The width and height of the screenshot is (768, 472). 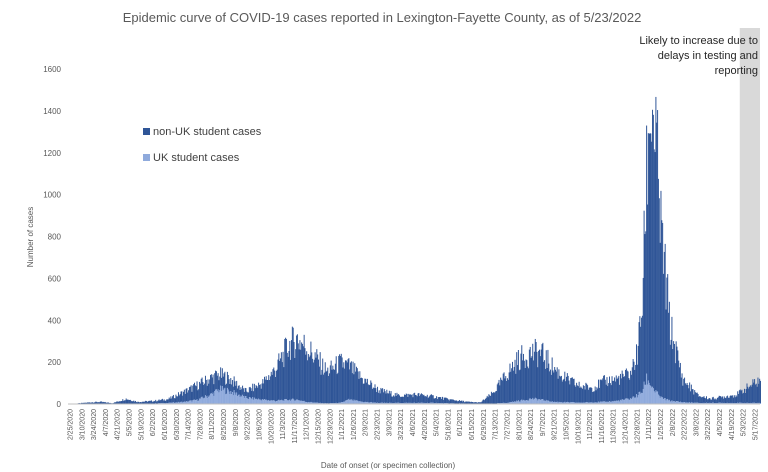 I want to click on x-tick-label: 6/2/2020, so click(x=153, y=422).